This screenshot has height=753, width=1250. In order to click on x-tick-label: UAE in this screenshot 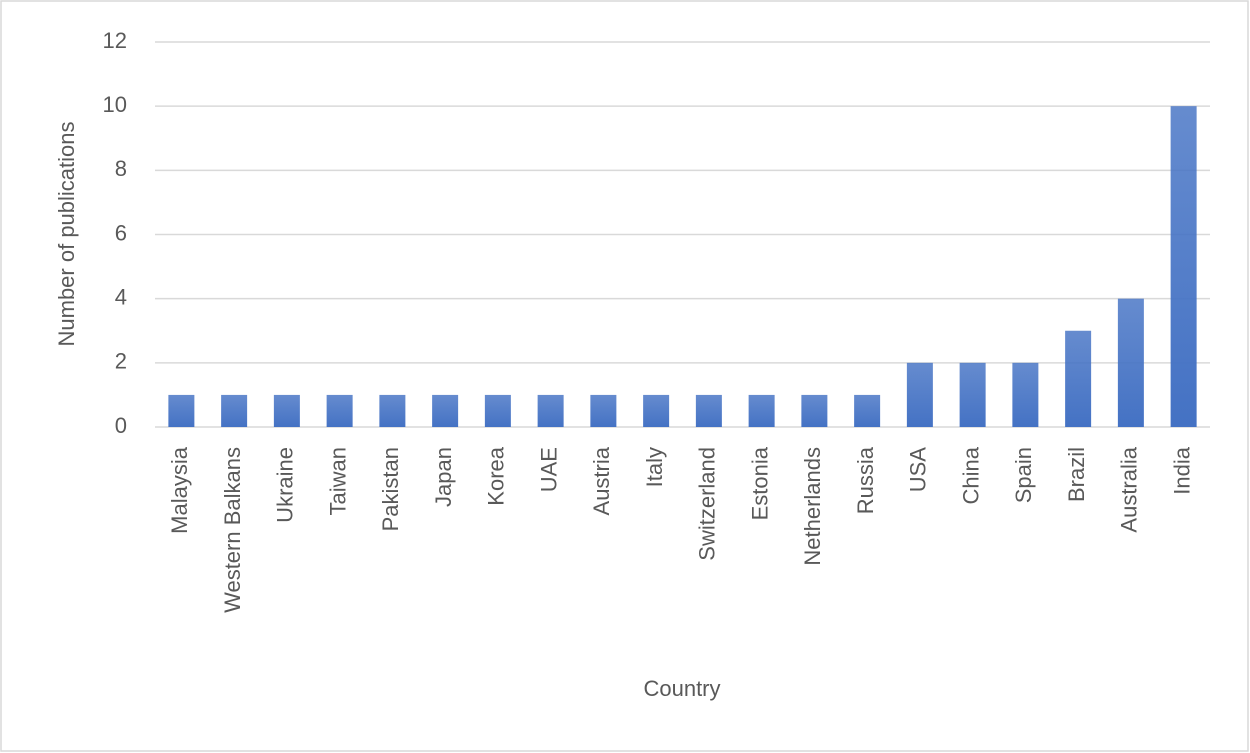, I will do `click(548, 469)`.